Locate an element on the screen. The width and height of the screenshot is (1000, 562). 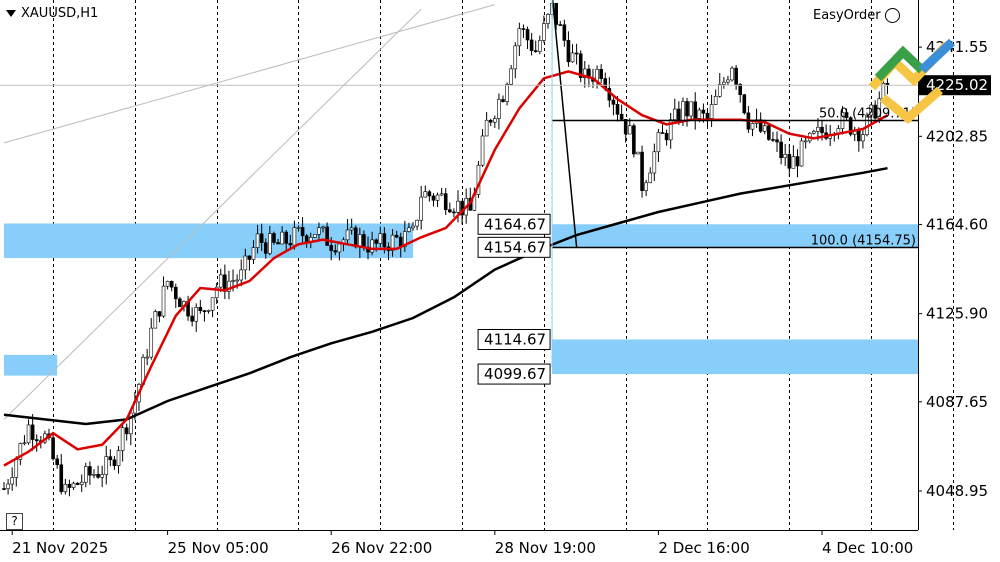
zone-rect is located at coordinates (735, 357).